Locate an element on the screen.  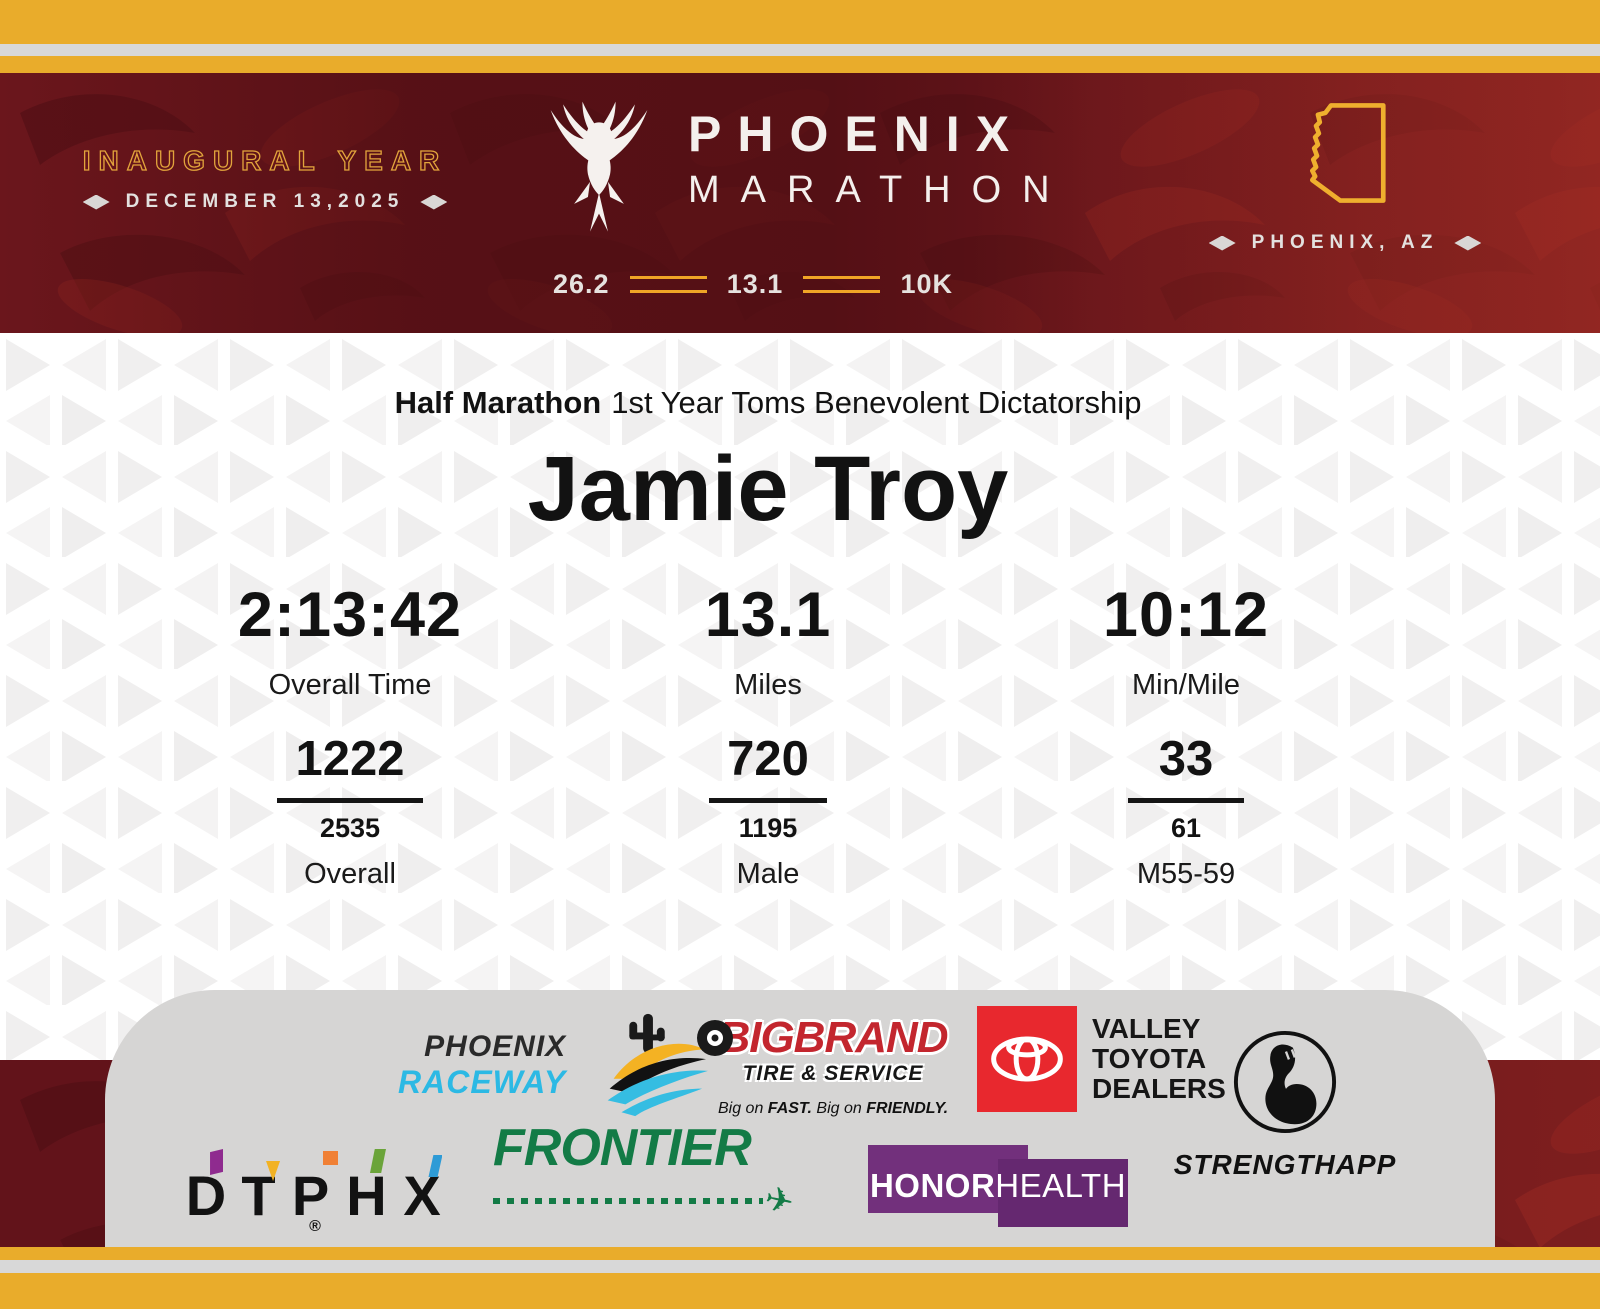
honorhealth-light: HEALTH is located at coordinates (1061, 1185).